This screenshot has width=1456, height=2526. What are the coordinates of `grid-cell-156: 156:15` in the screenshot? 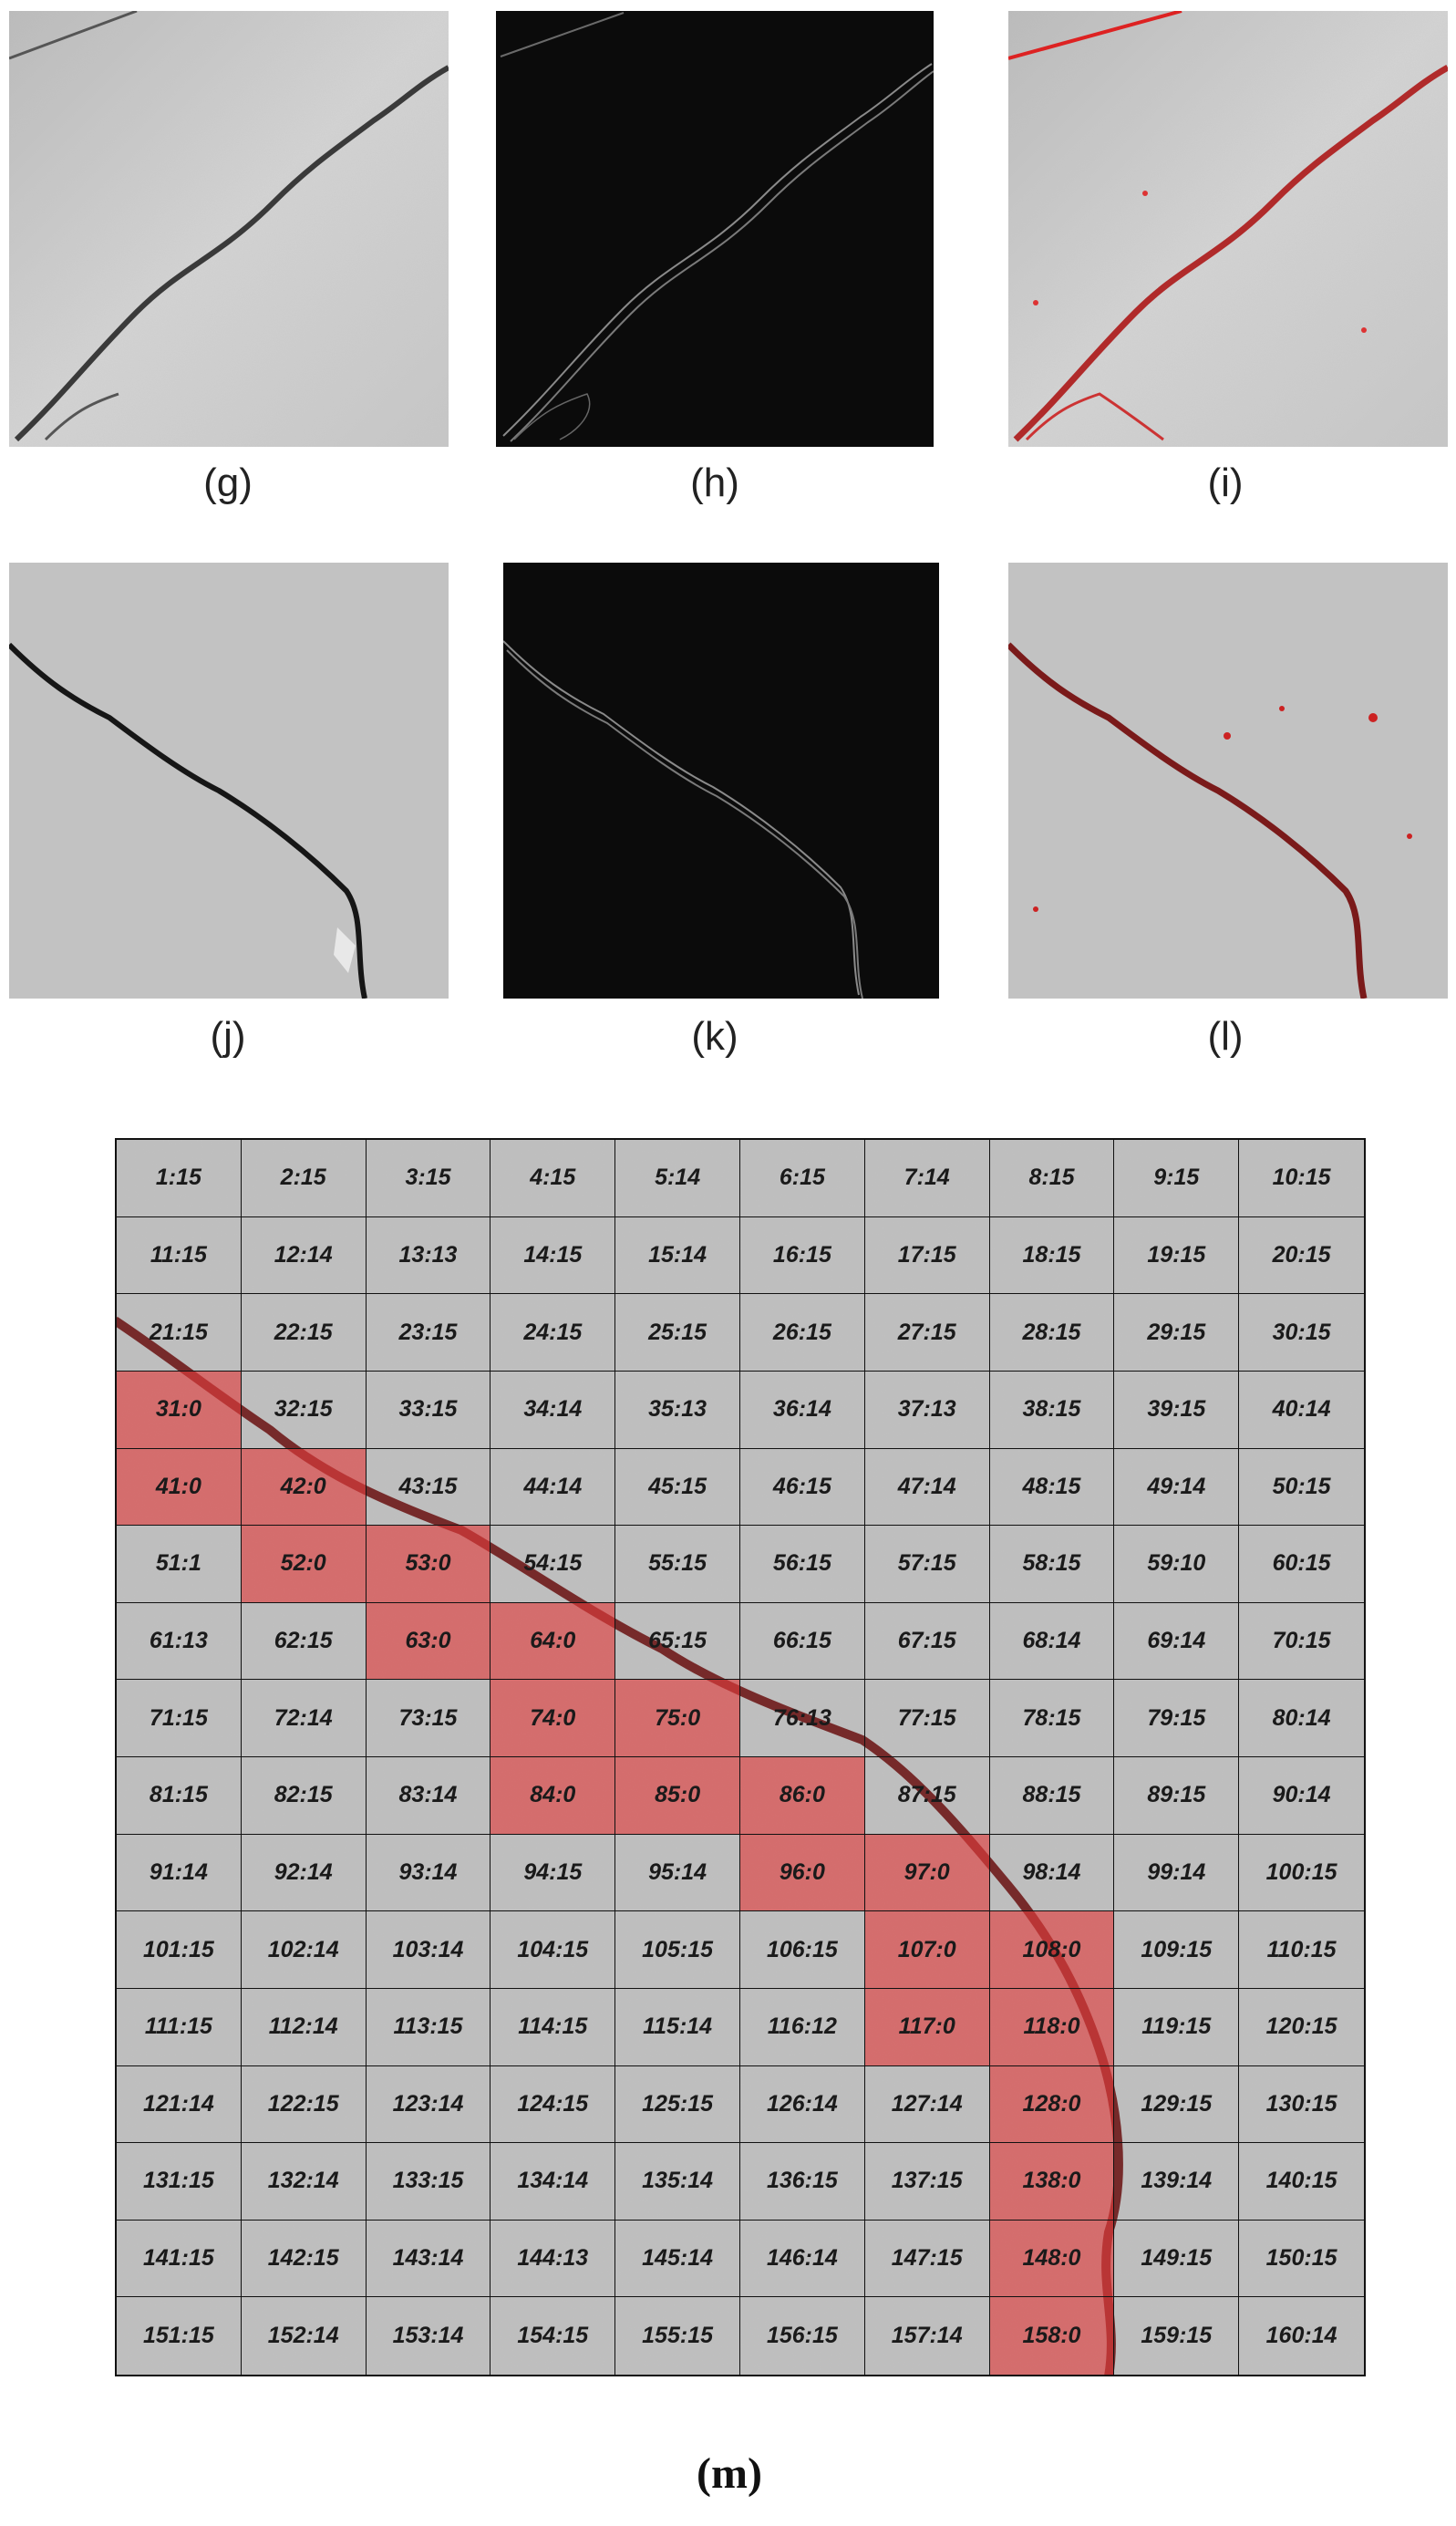 It's located at (802, 2336).